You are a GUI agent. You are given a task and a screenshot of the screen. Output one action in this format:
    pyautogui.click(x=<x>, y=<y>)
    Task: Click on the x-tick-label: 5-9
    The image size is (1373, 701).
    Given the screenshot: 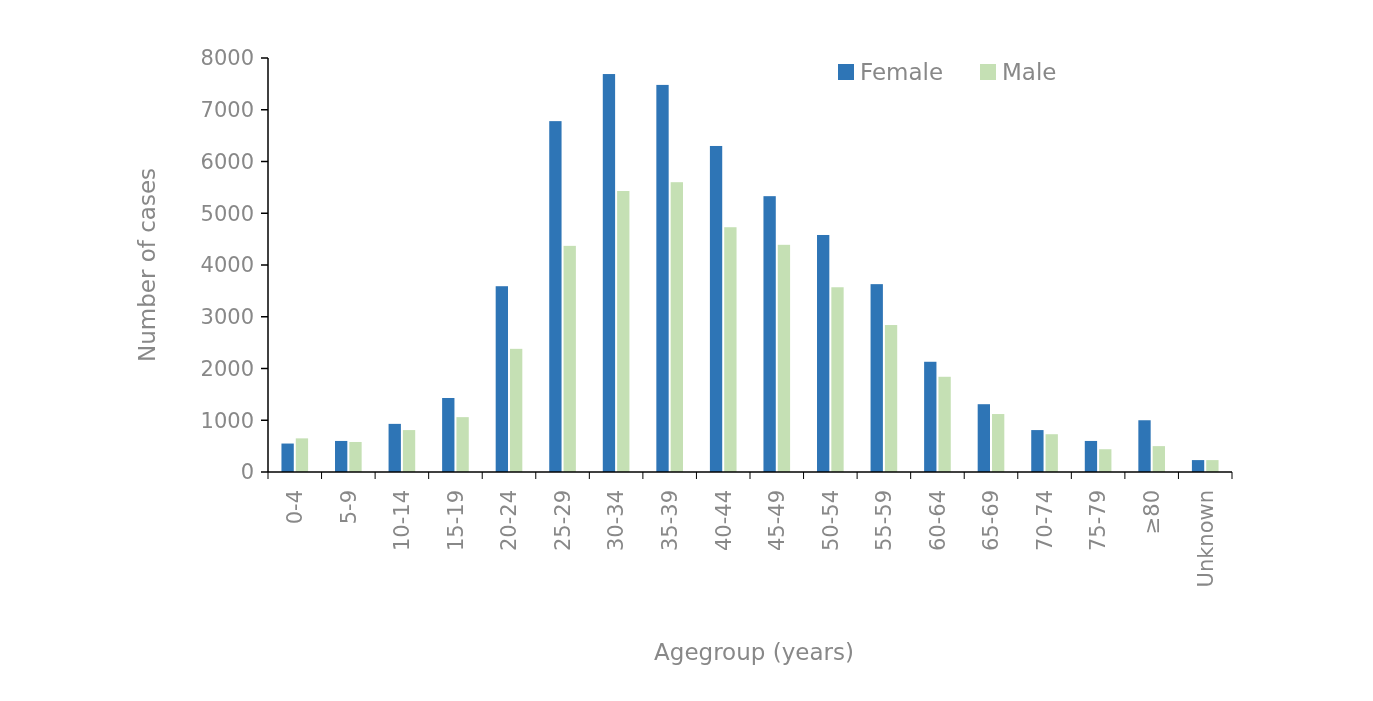 What is the action you would take?
    pyautogui.click(x=348, y=507)
    